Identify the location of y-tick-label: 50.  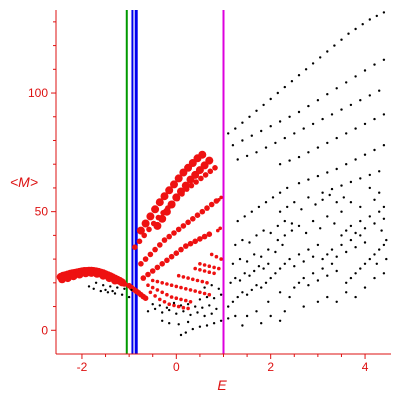
(42, 212).